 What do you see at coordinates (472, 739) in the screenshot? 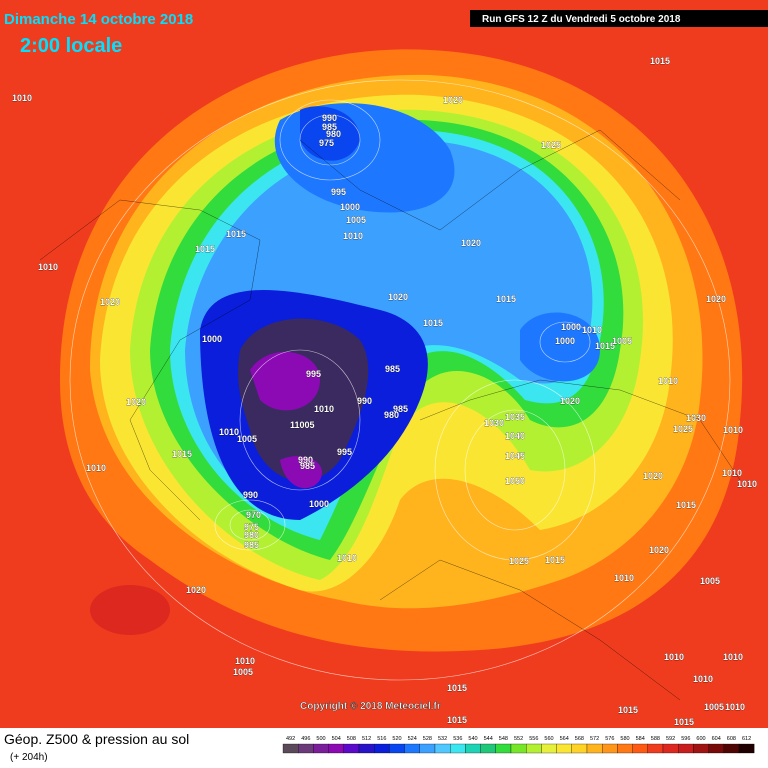
I see `colorbar-label: 540` at bounding box center [472, 739].